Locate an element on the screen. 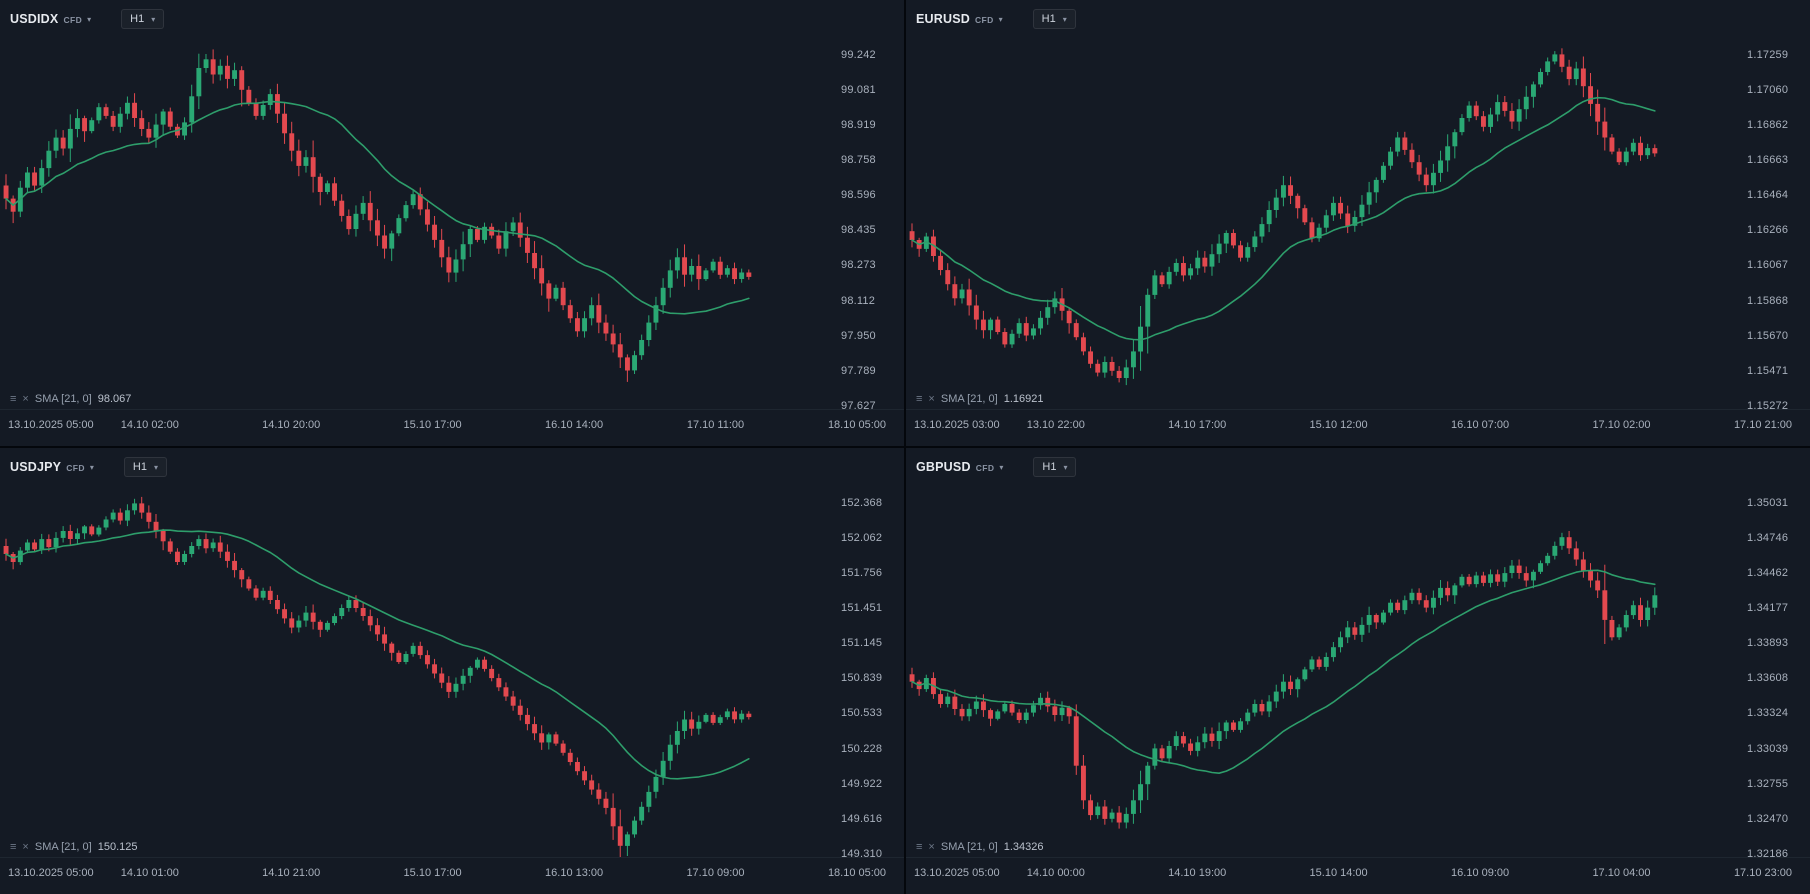 Image resolution: width=1810 pixels, height=894 pixels. time-axis-label: 14.10 00:00 is located at coordinates (1055, 873).